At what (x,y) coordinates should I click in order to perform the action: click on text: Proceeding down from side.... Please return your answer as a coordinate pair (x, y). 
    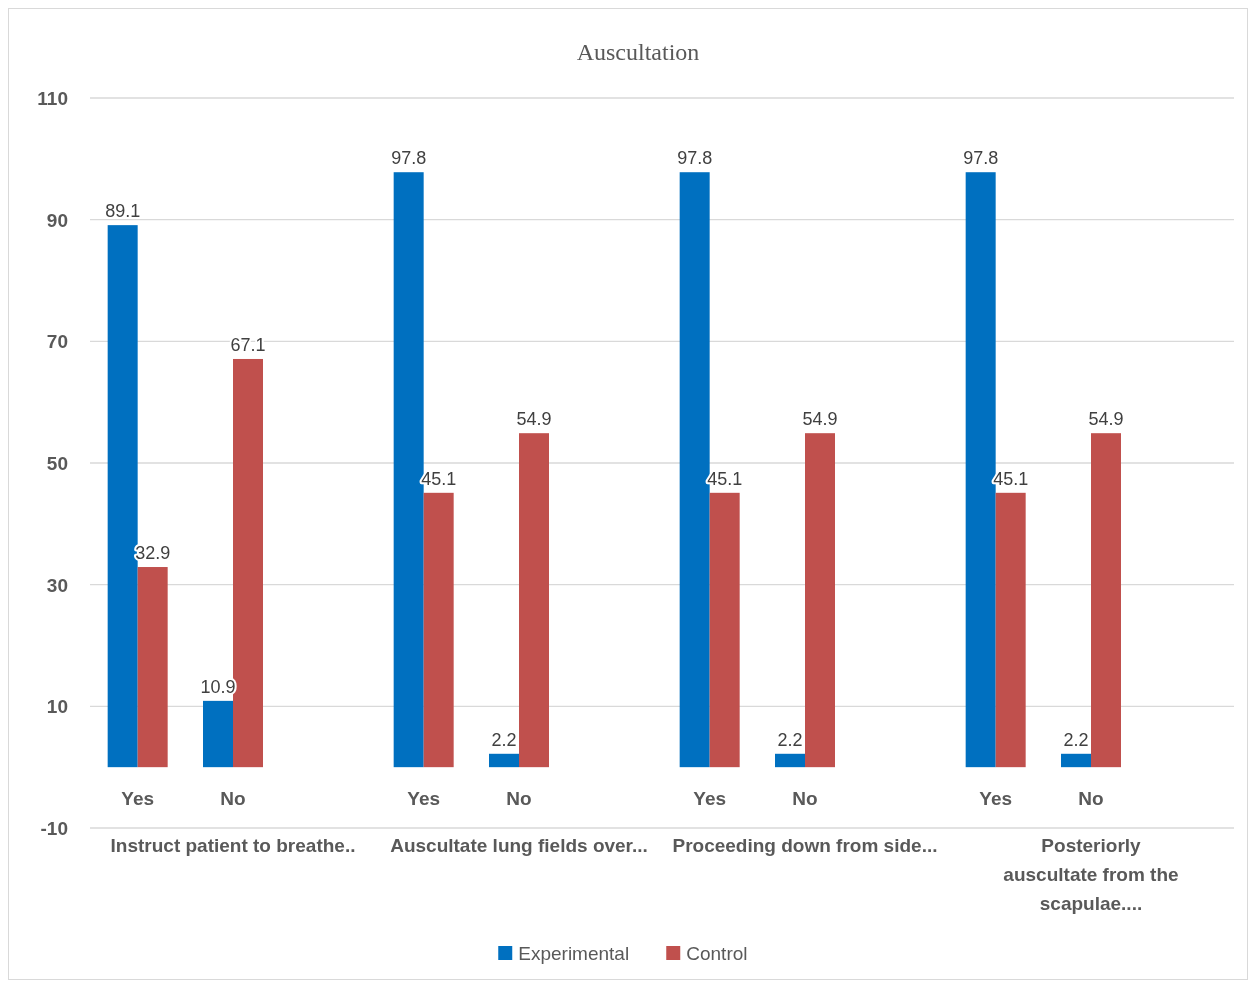
    Looking at the image, I should click on (805, 845).